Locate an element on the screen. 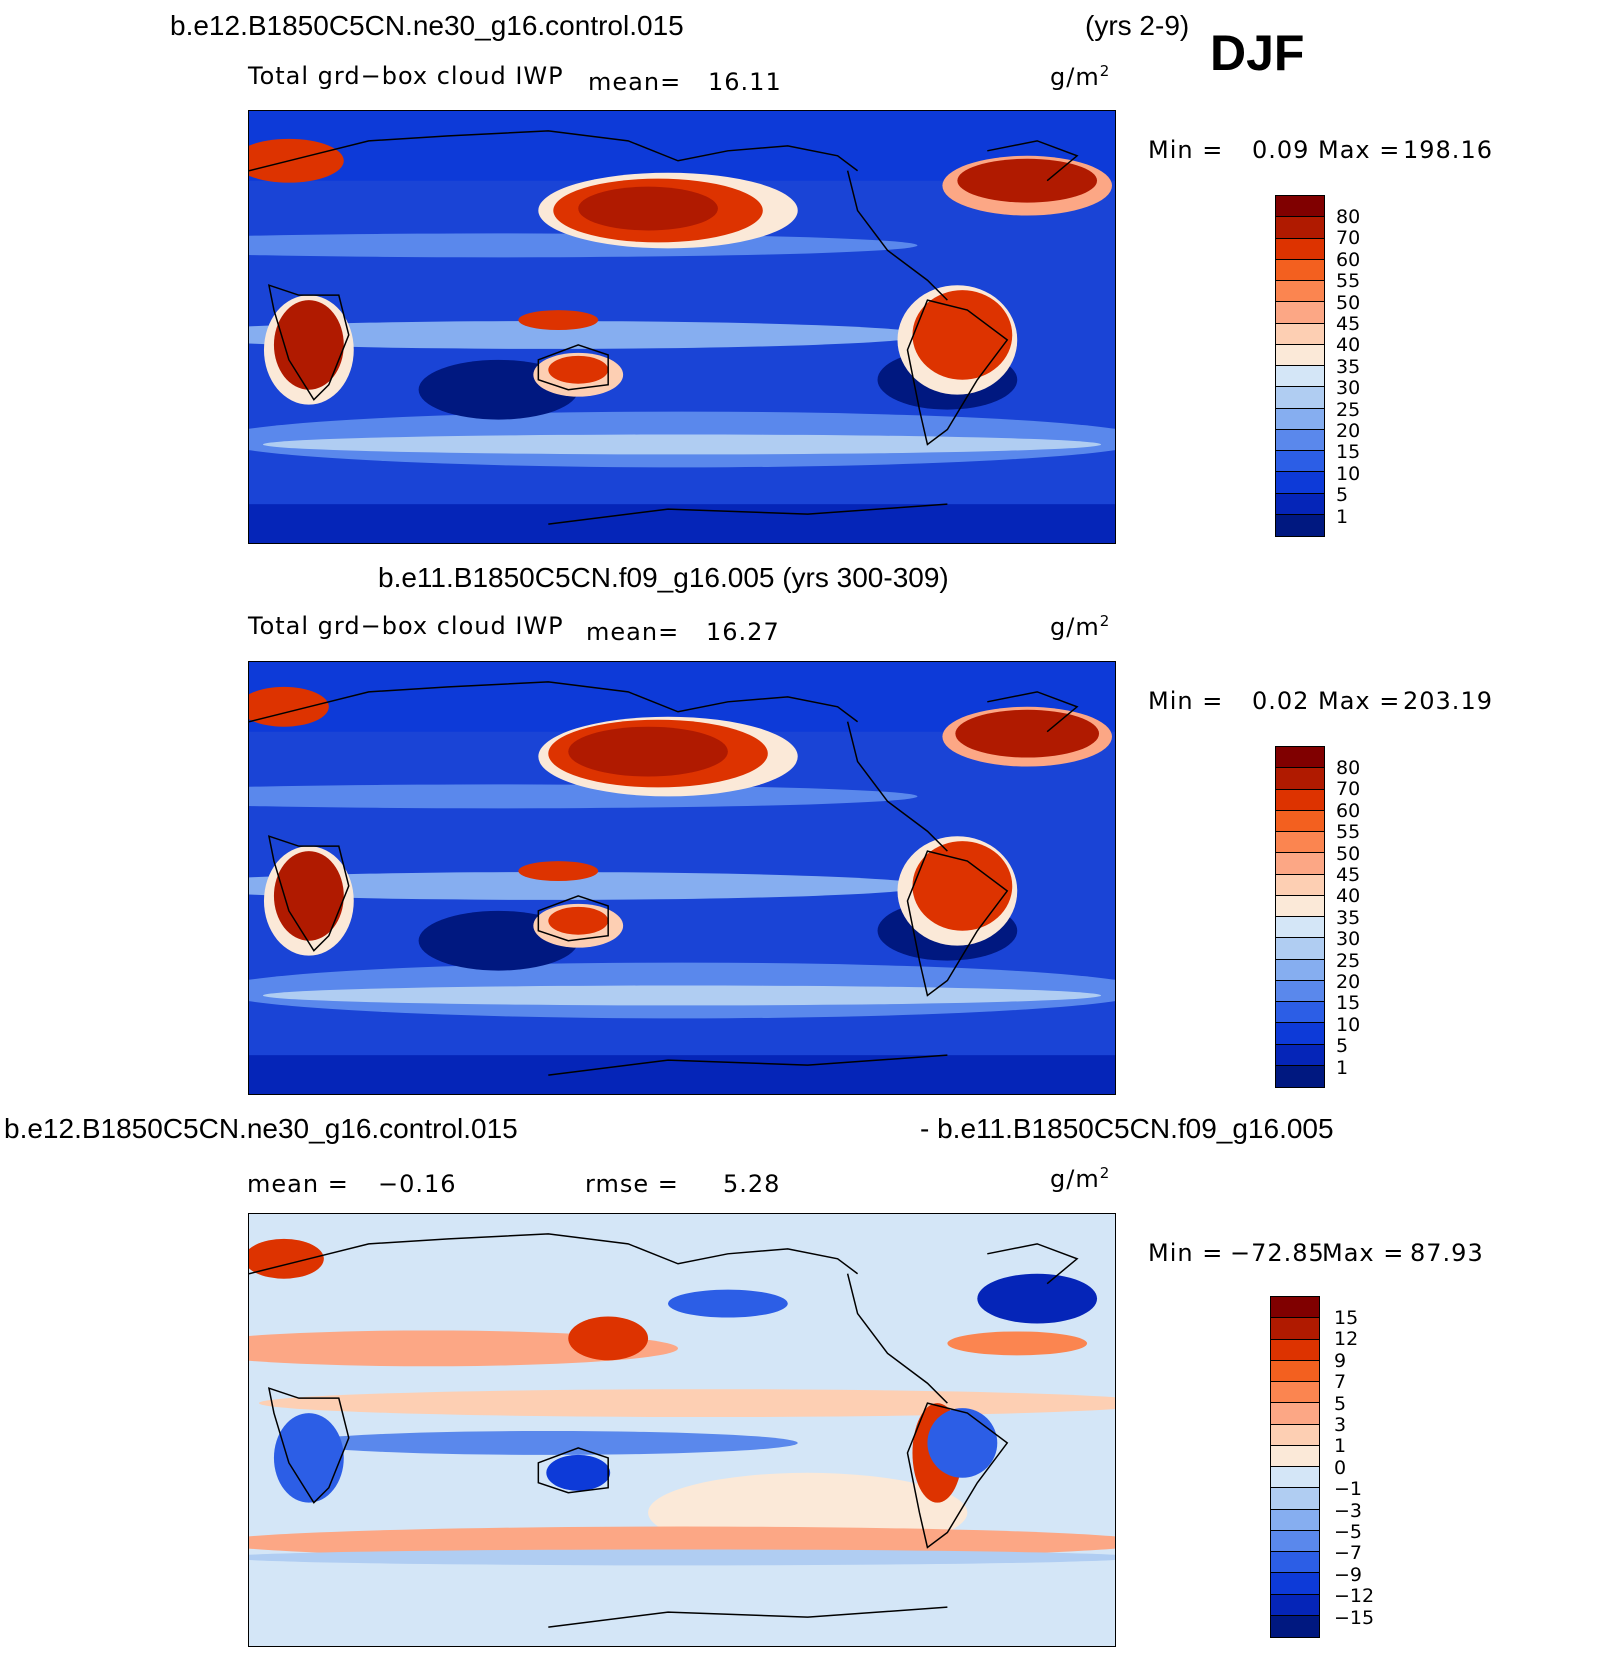 The height and width of the screenshot is (1669, 1613). colorbar-tick-label: 35 is located at coordinates (1348, 917).